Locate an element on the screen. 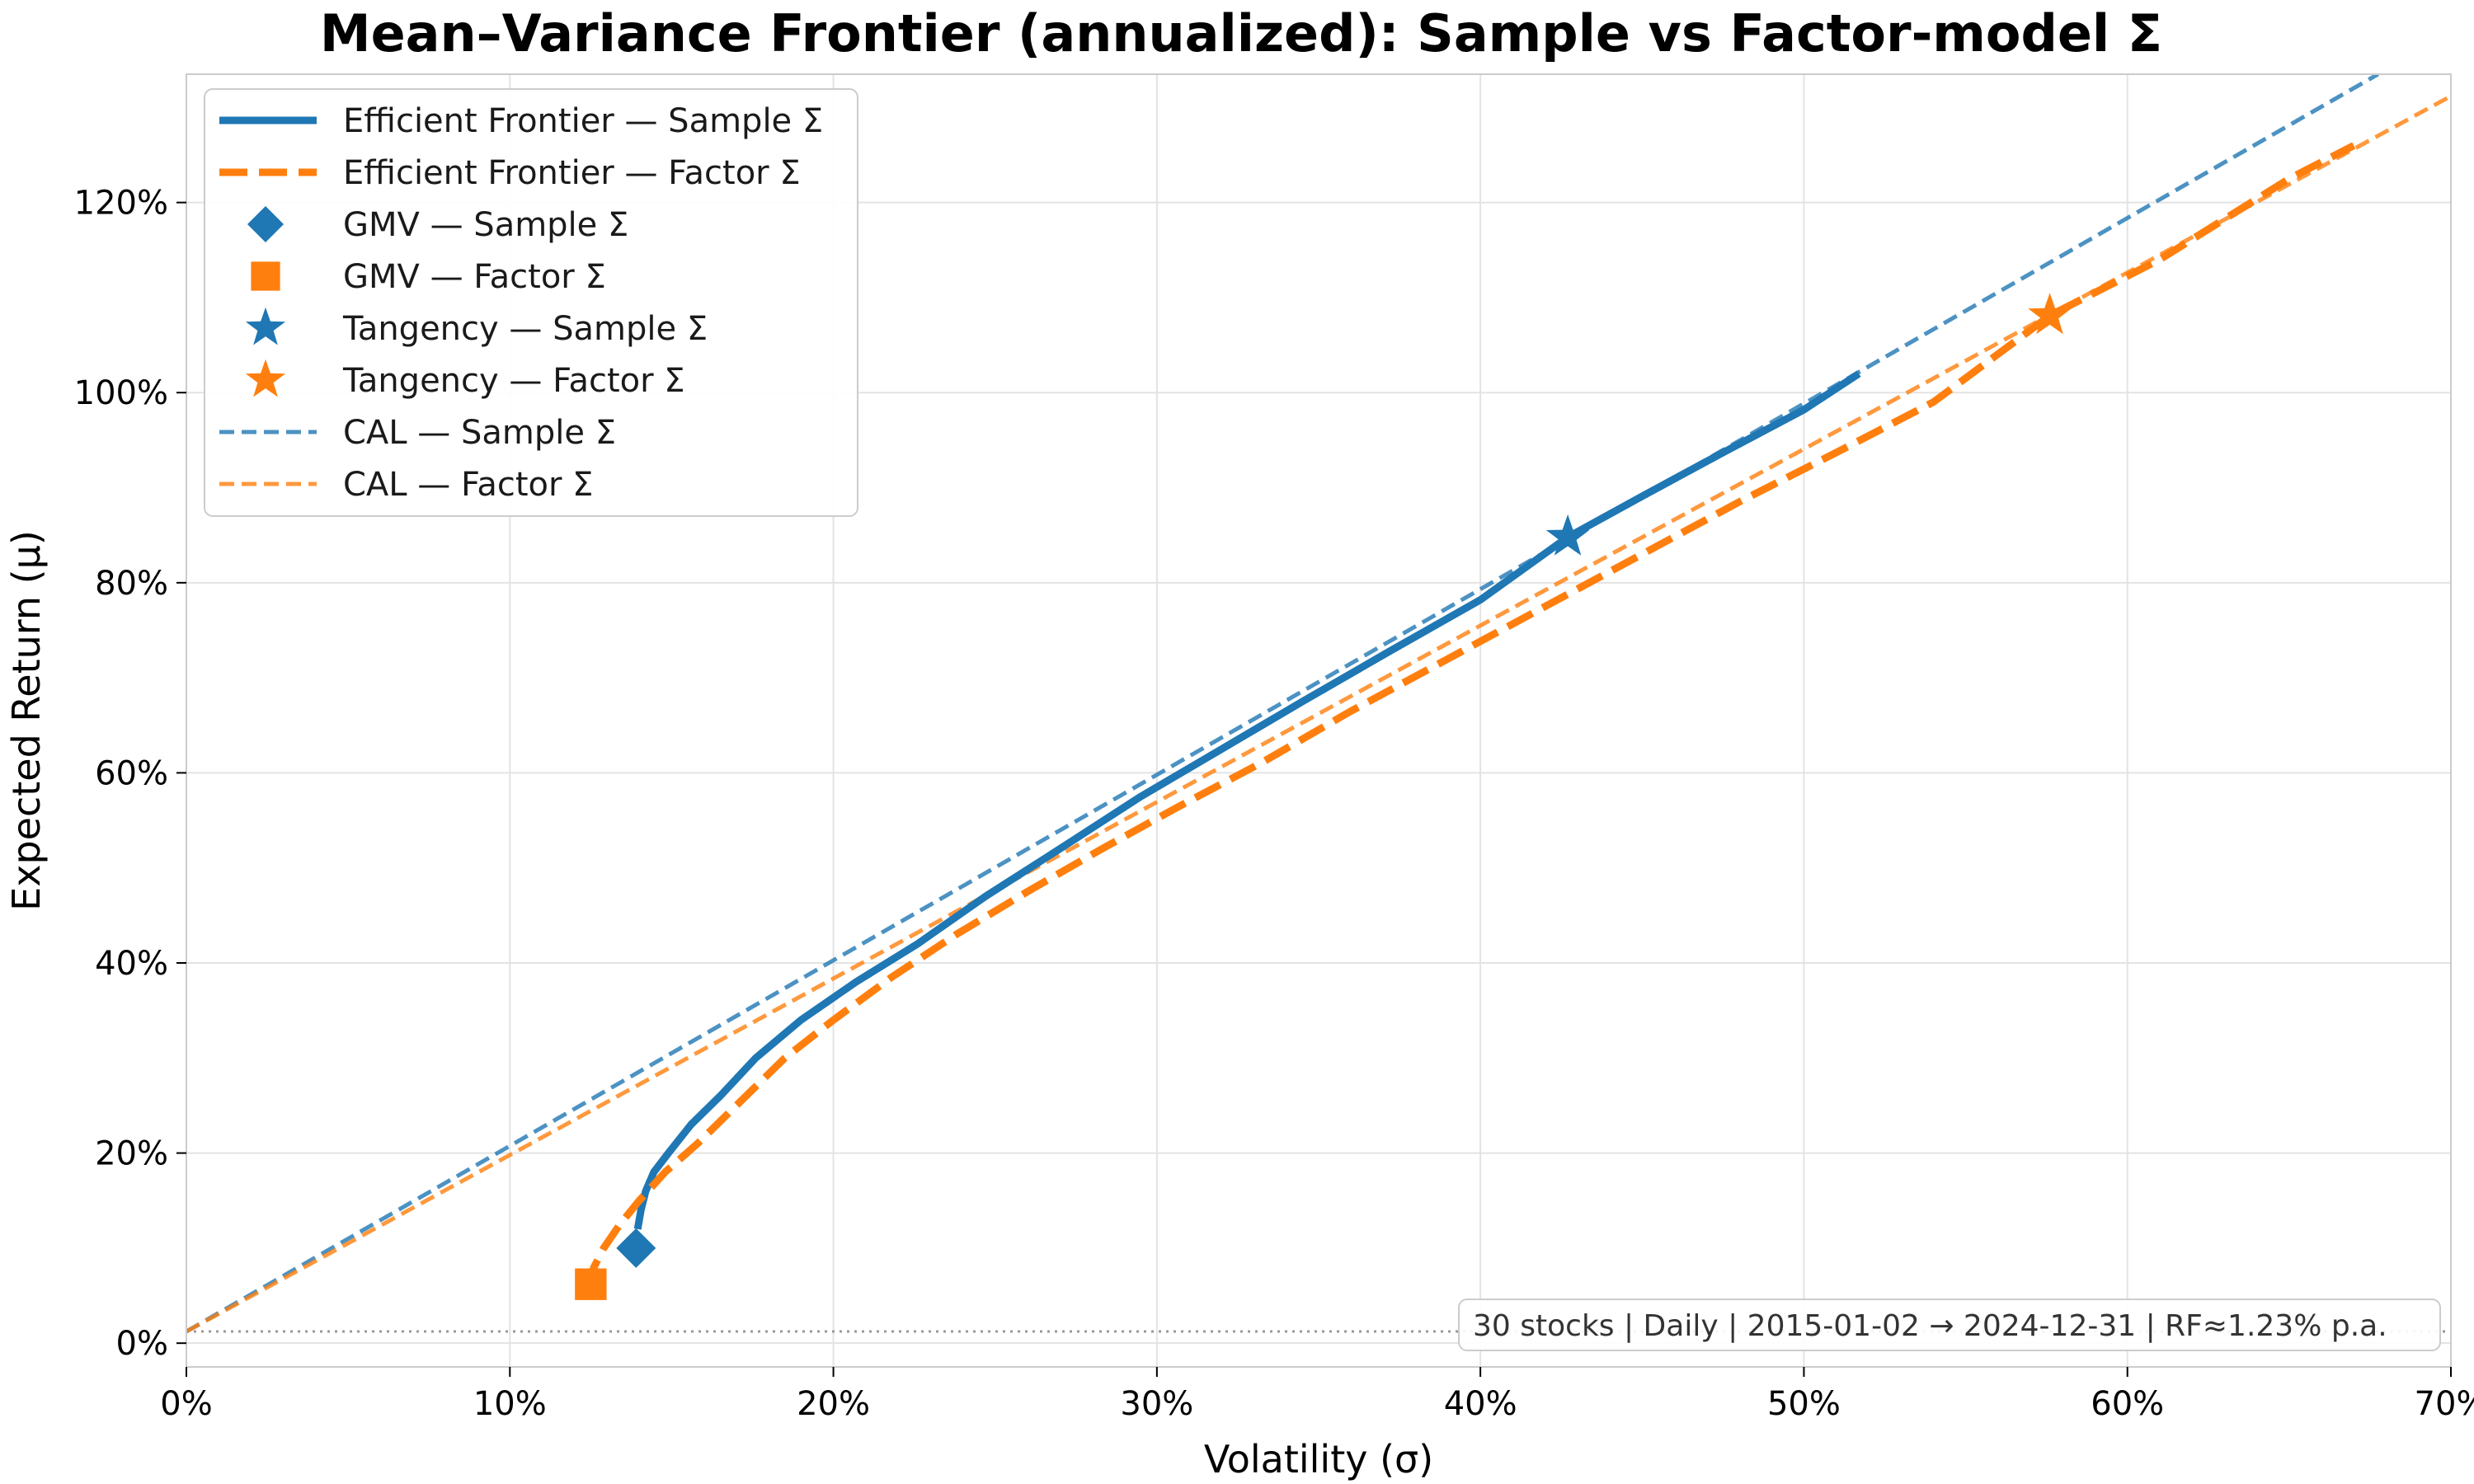  x-tick-label: 70% is located at coordinates (2444, 1404).